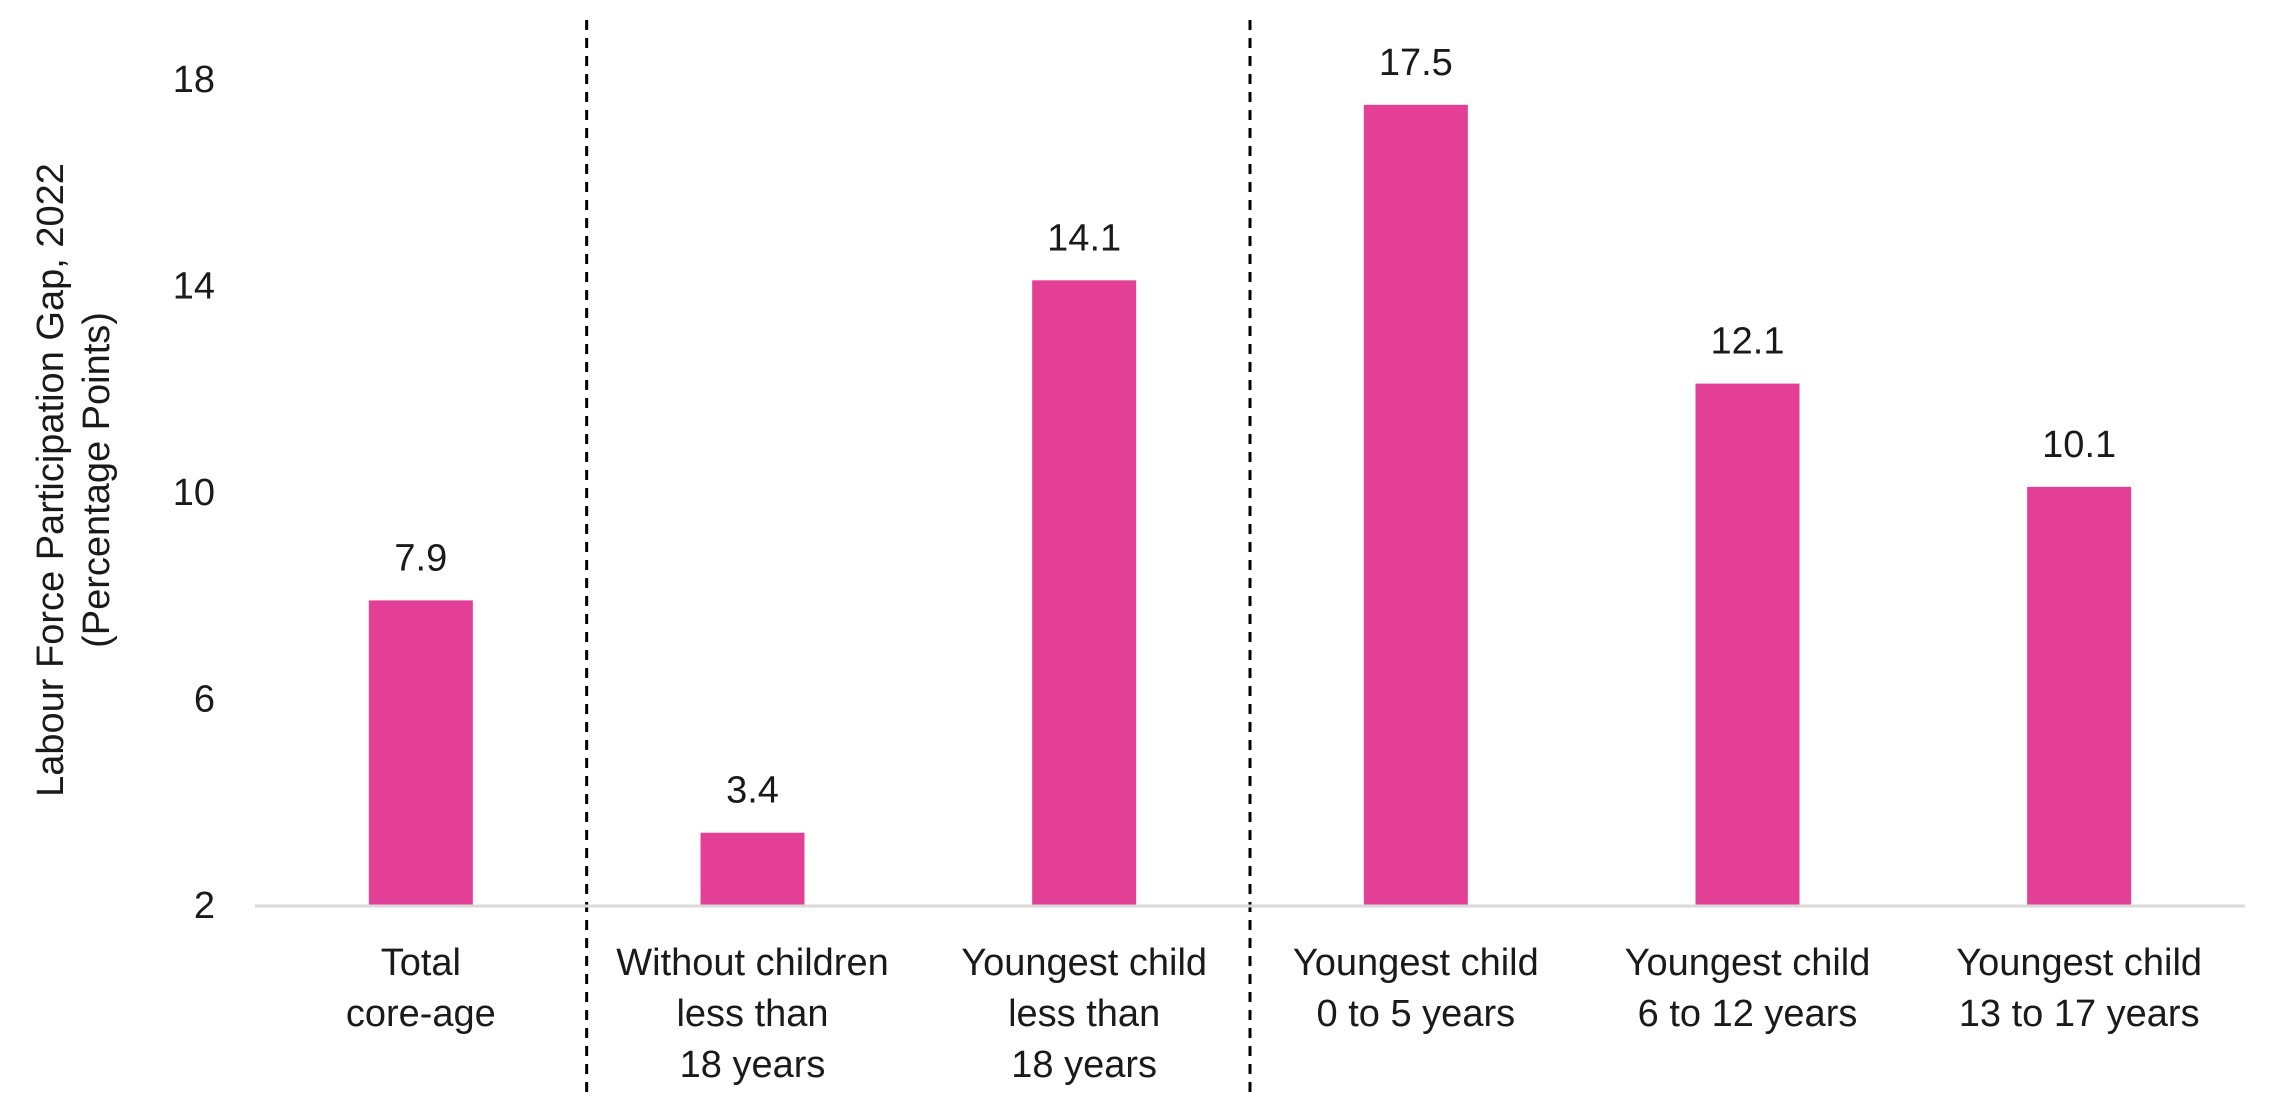 This screenshot has width=2274, height=1097. Describe the element at coordinates (1748, 342) in the screenshot. I see `data-label: 12.1` at that location.